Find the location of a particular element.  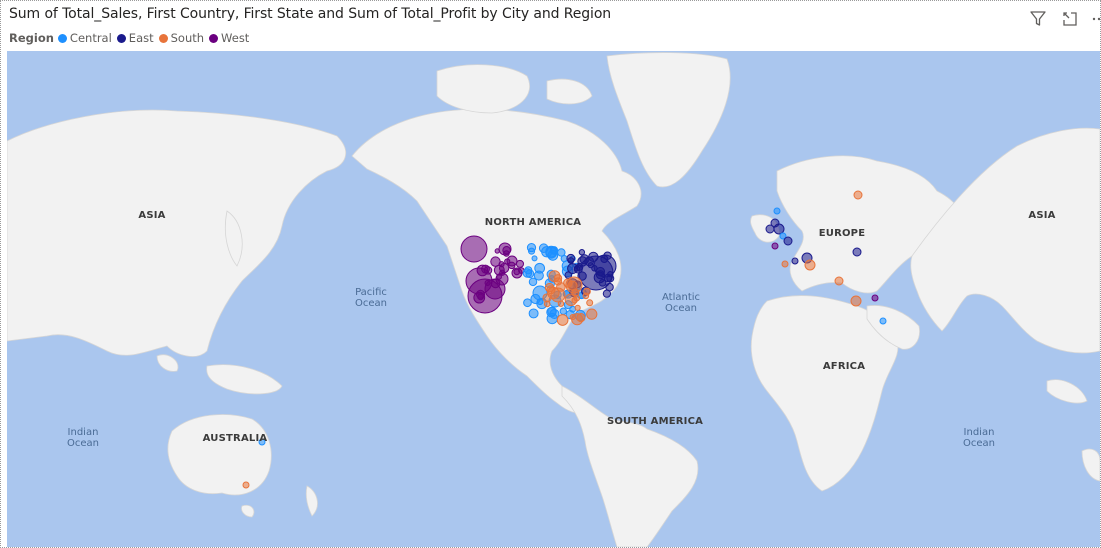

focus-mode-button is located at coordinates (1070, 19).